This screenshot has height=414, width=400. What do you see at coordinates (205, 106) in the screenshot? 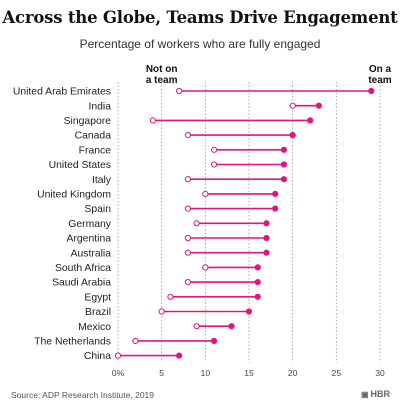
I see `data-row: India` at bounding box center [205, 106].